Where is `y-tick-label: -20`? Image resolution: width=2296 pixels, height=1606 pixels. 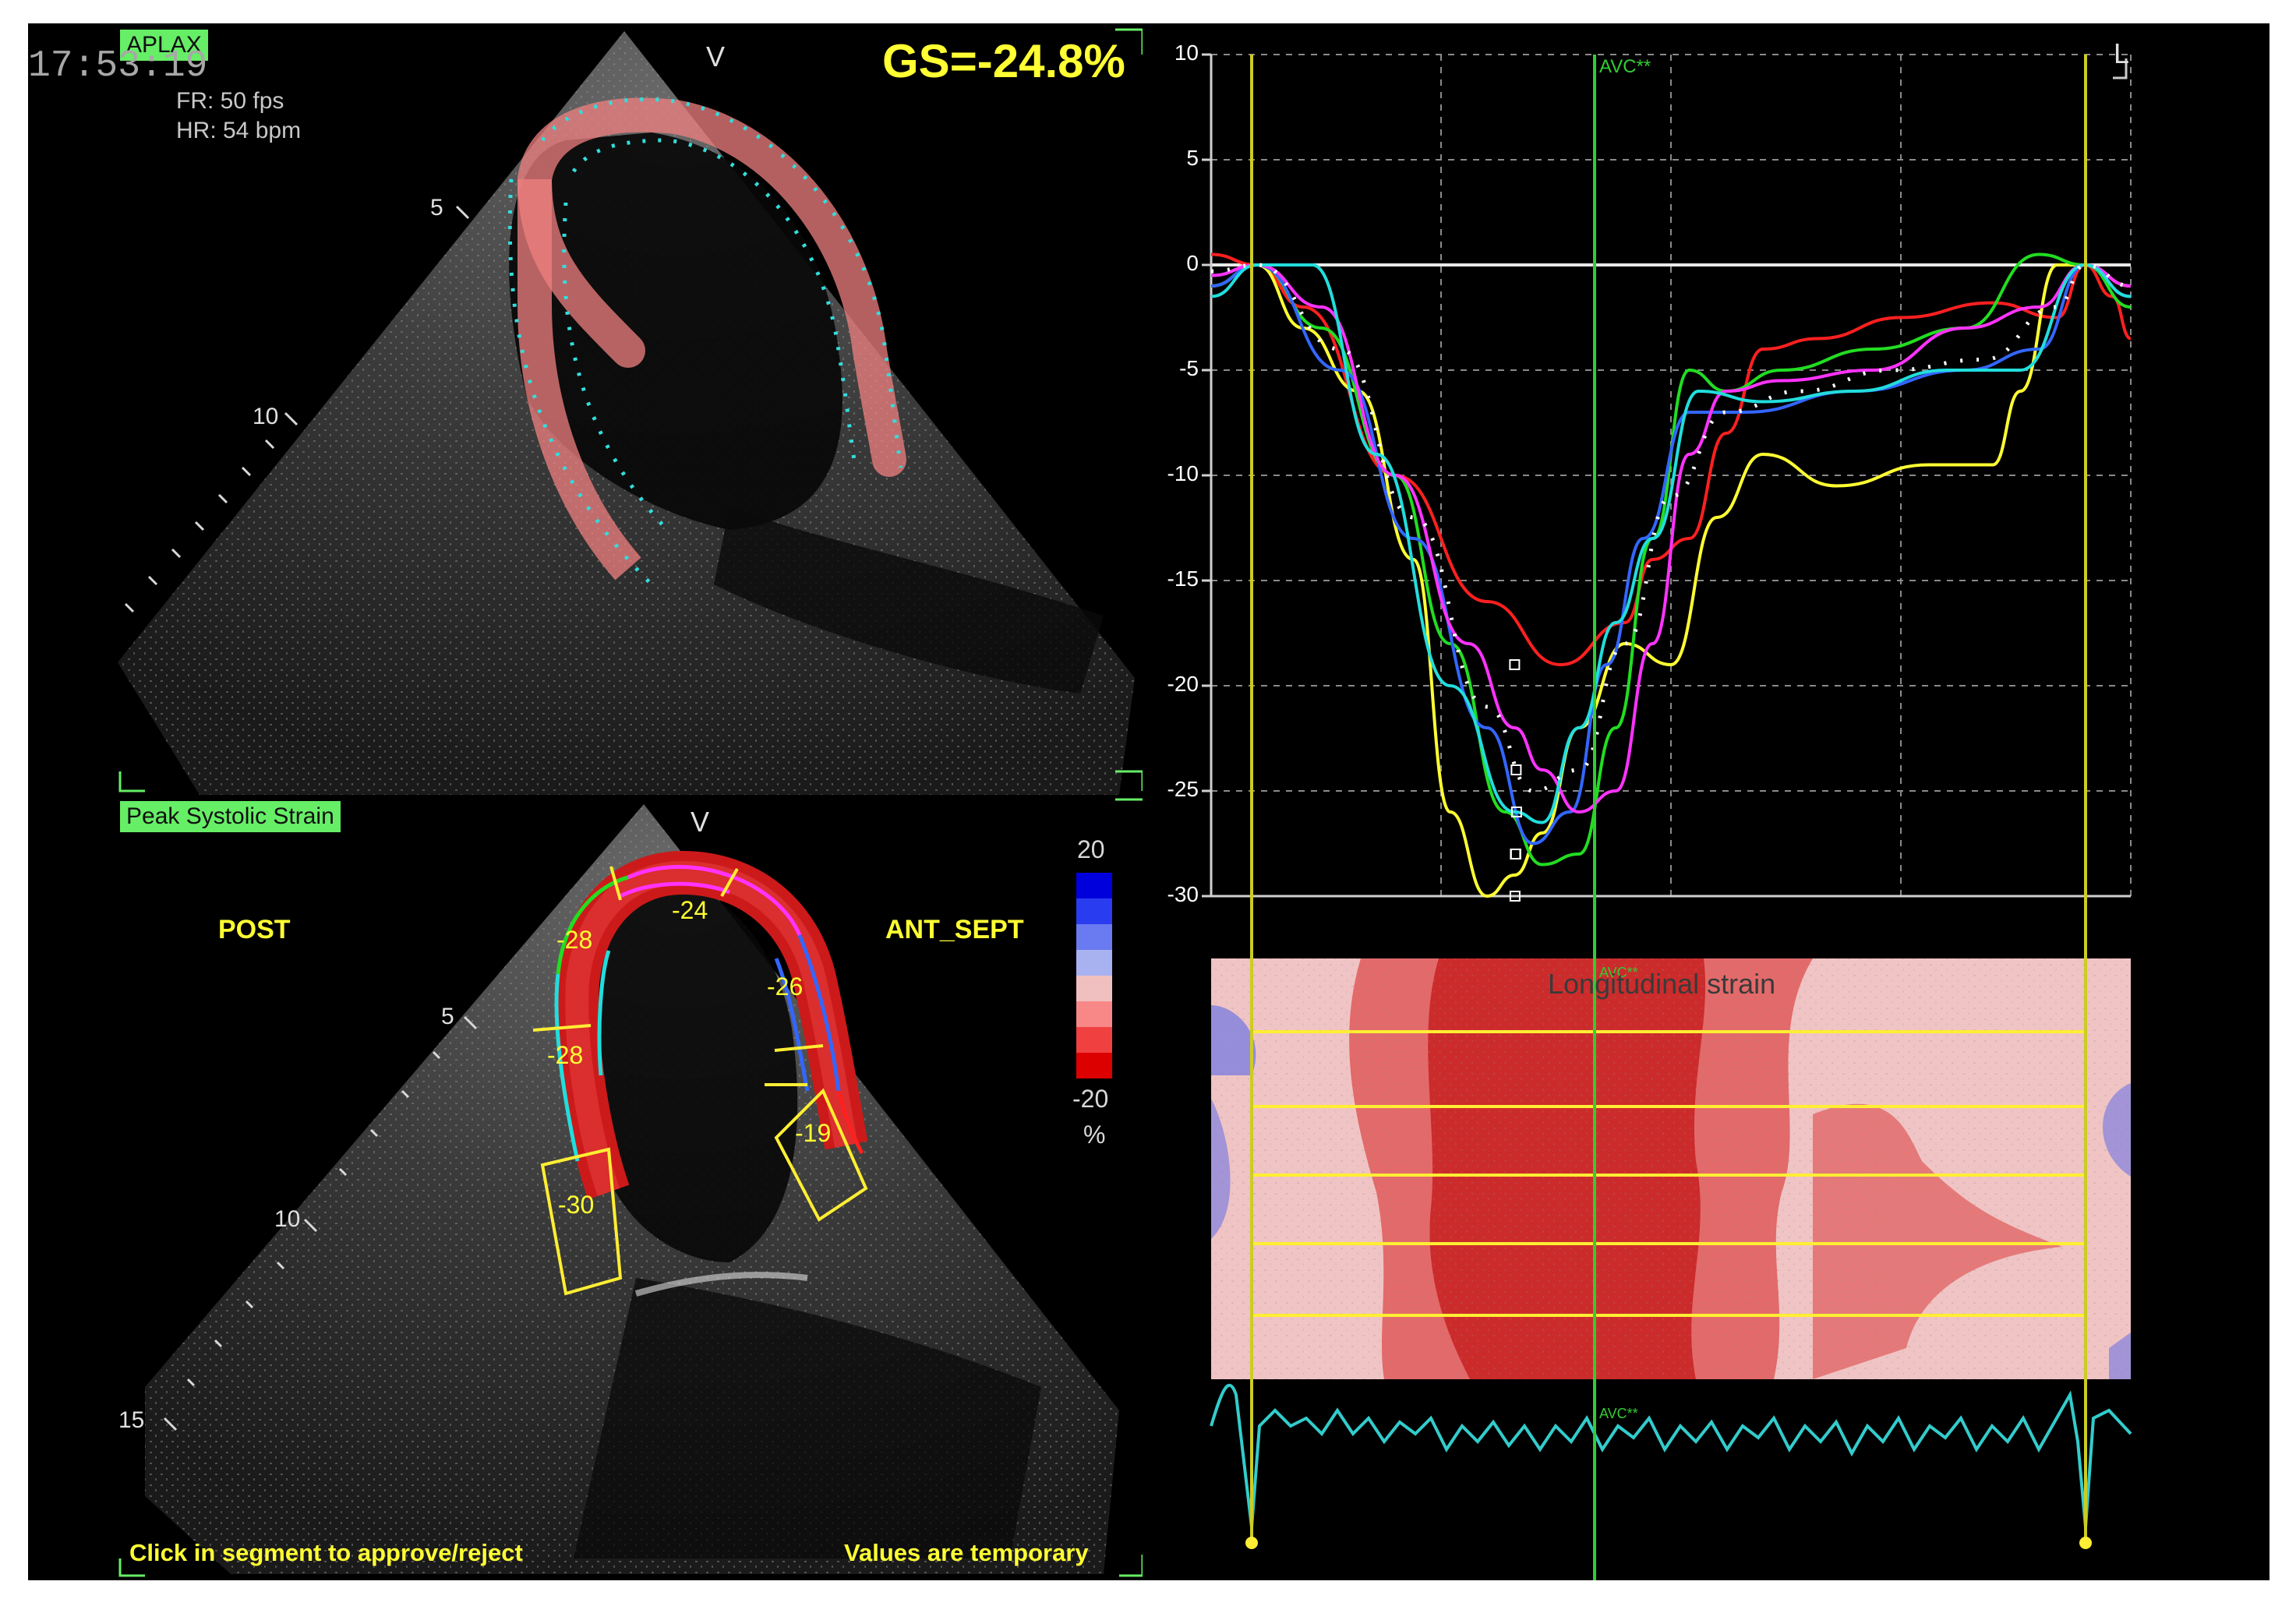 y-tick-label: -20 is located at coordinates (1183, 684).